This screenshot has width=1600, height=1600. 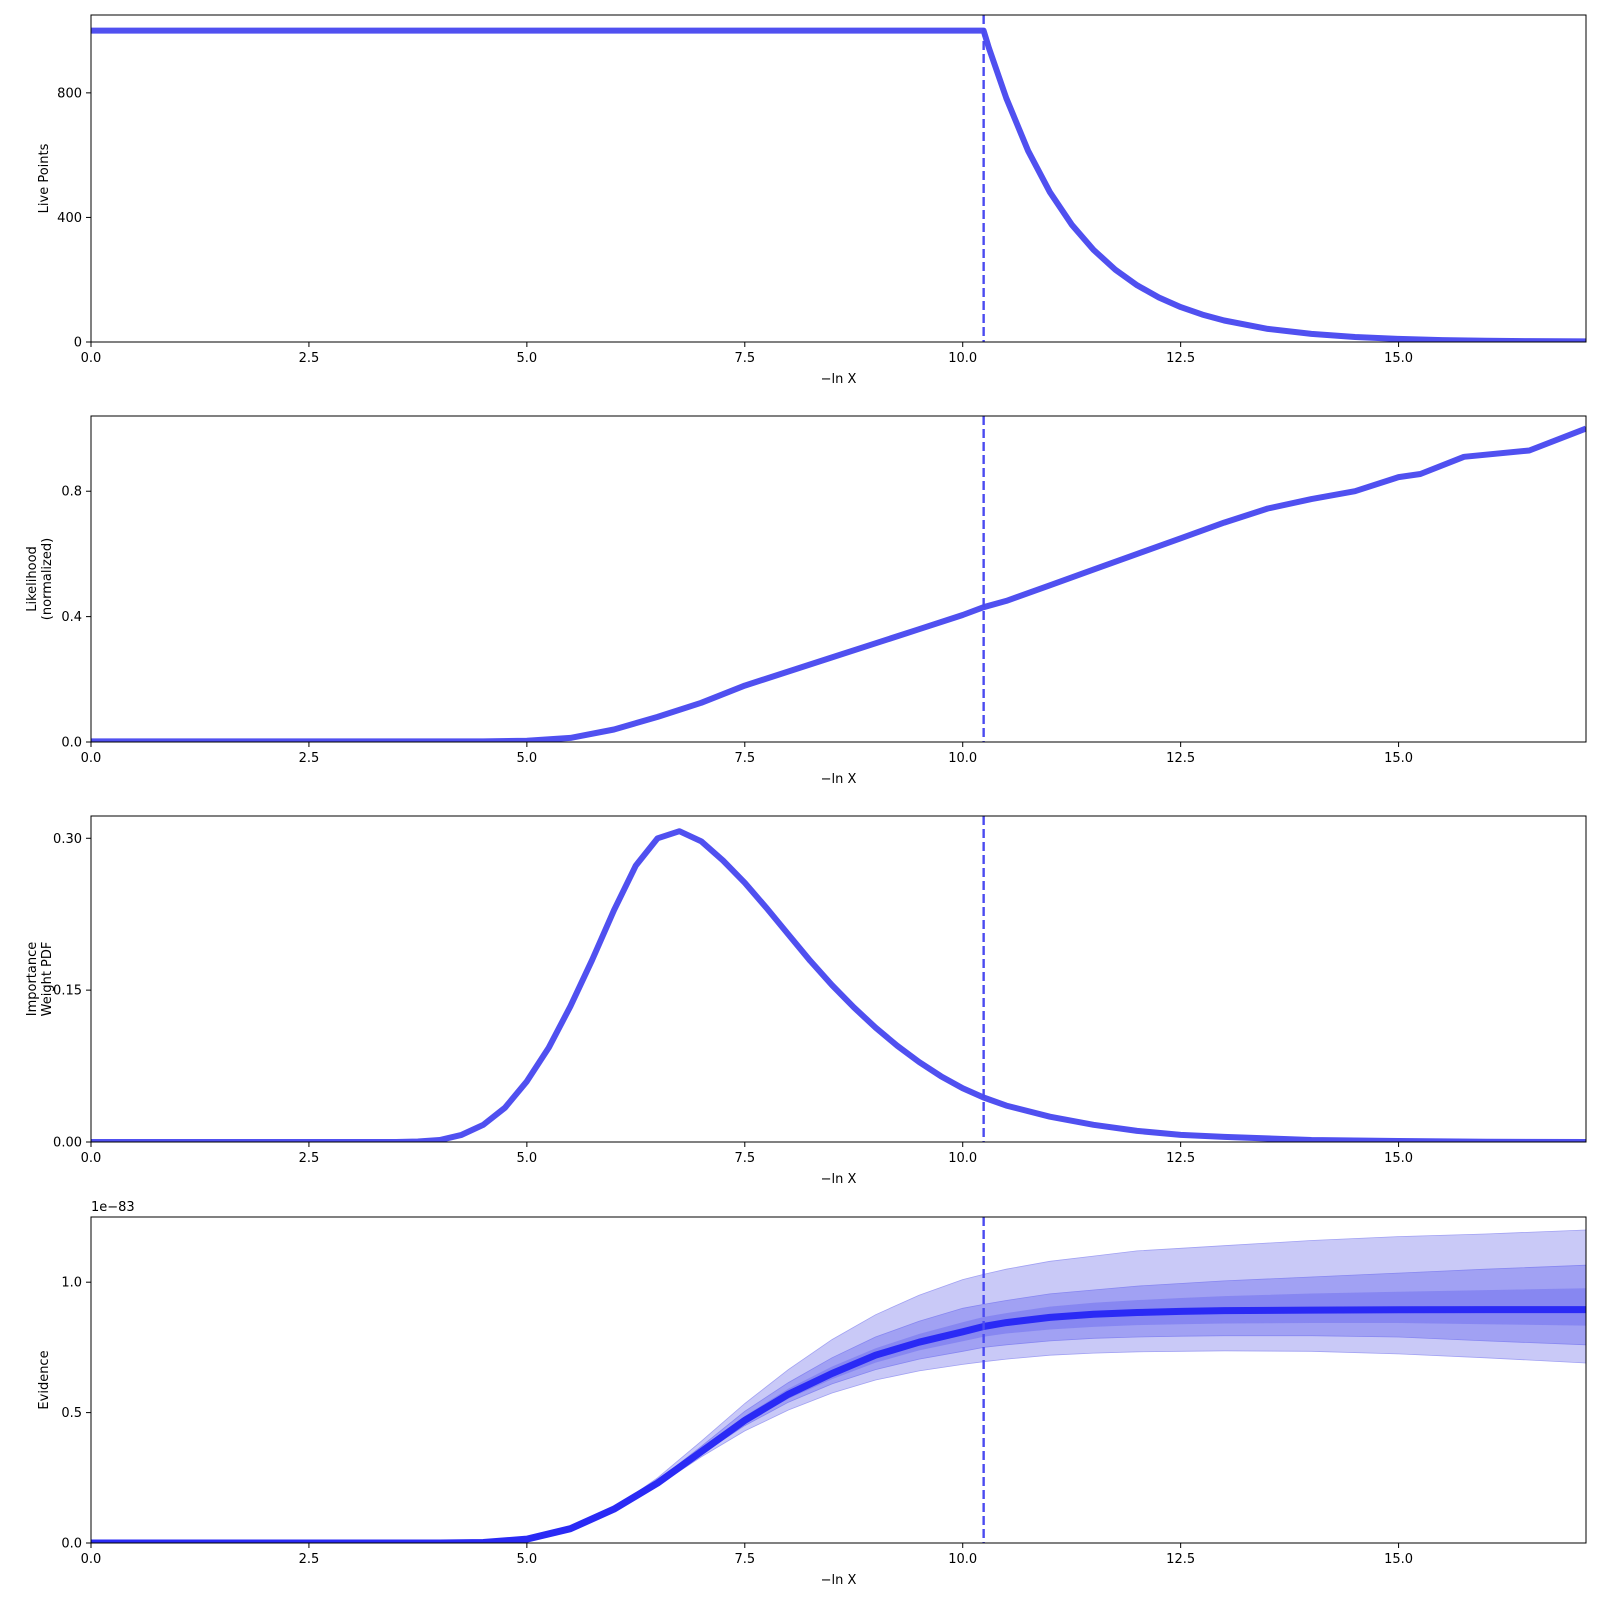 What do you see at coordinates (78, 343) in the screenshot?
I see `y-tick-label: 0` at bounding box center [78, 343].